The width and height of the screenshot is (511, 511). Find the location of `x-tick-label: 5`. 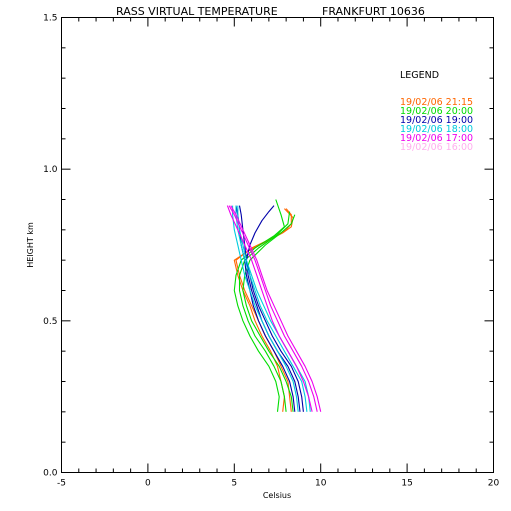

x-tick-label: 5 is located at coordinates (234, 484).